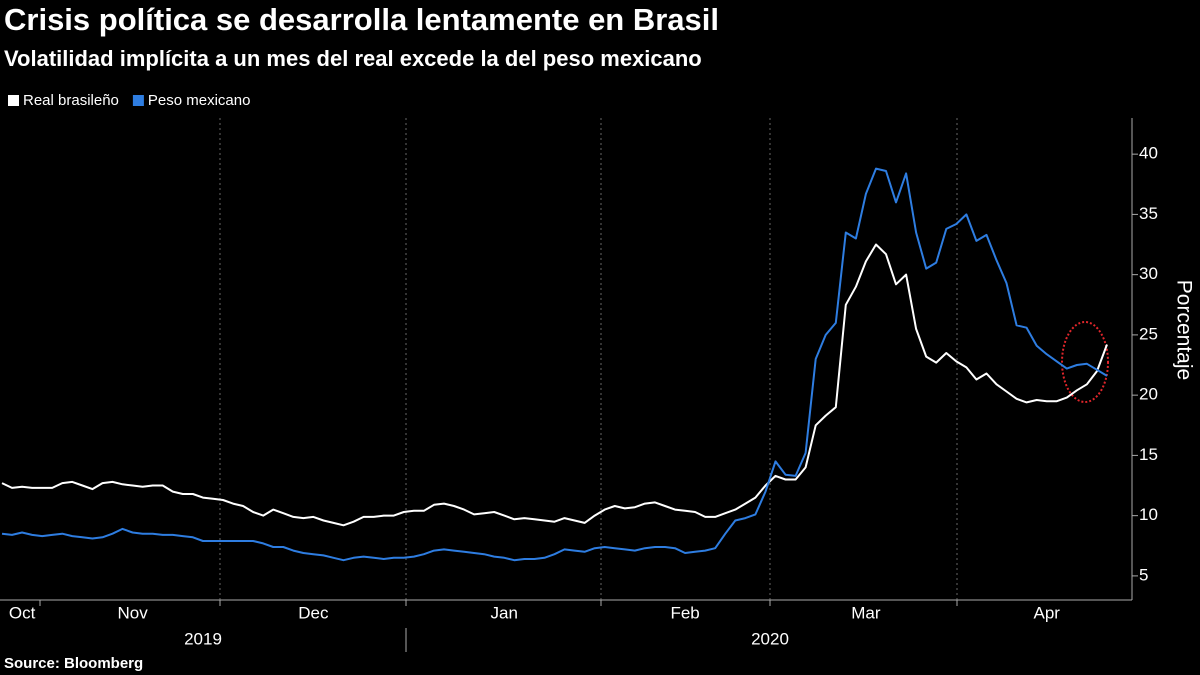 This screenshot has width=1200, height=675. I want to click on year-label: 2020, so click(770, 638).